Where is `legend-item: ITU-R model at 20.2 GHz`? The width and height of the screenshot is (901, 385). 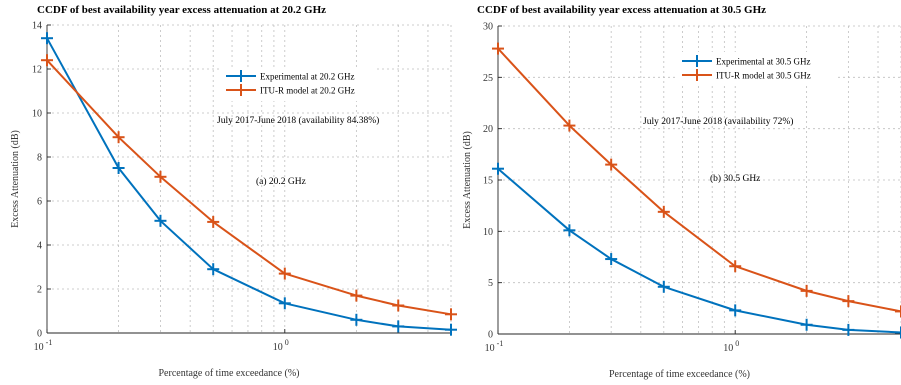 legend-item: ITU-R model at 20.2 GHz is located at coordinates (290, 90).